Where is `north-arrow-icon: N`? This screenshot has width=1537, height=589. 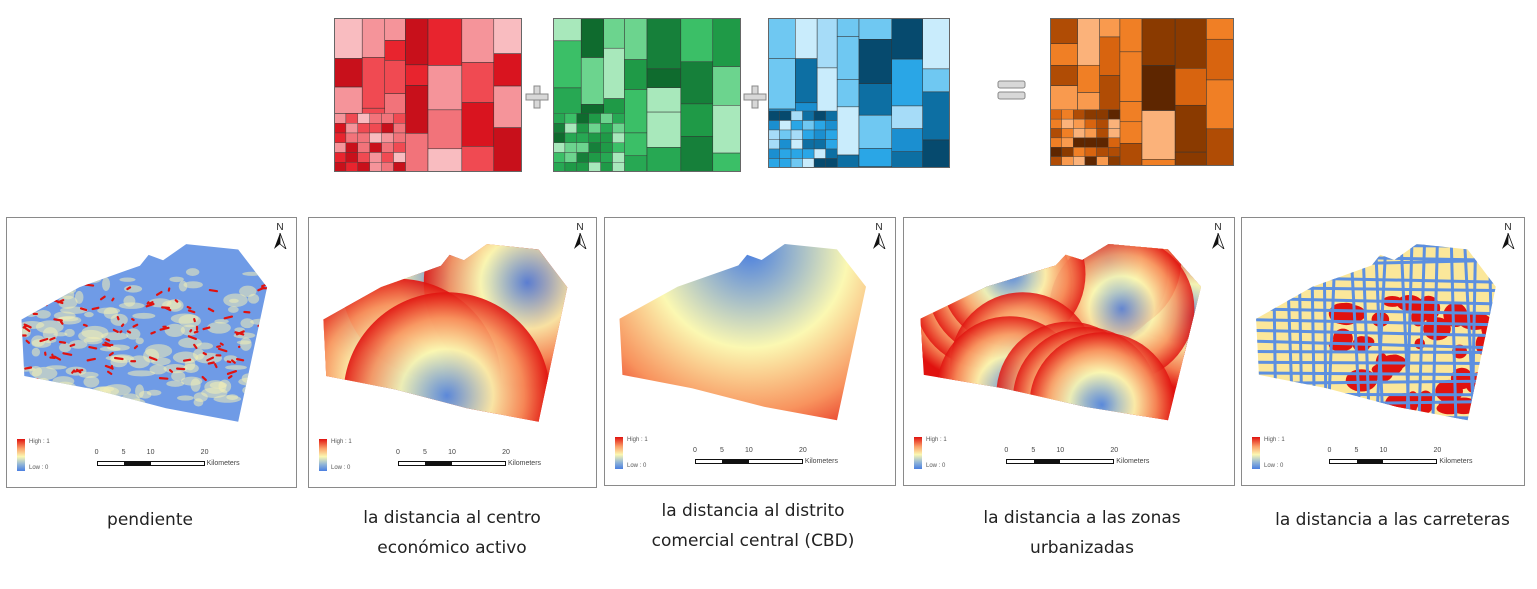 north-arrow-icon: N is located at coordinates (1508, 238).